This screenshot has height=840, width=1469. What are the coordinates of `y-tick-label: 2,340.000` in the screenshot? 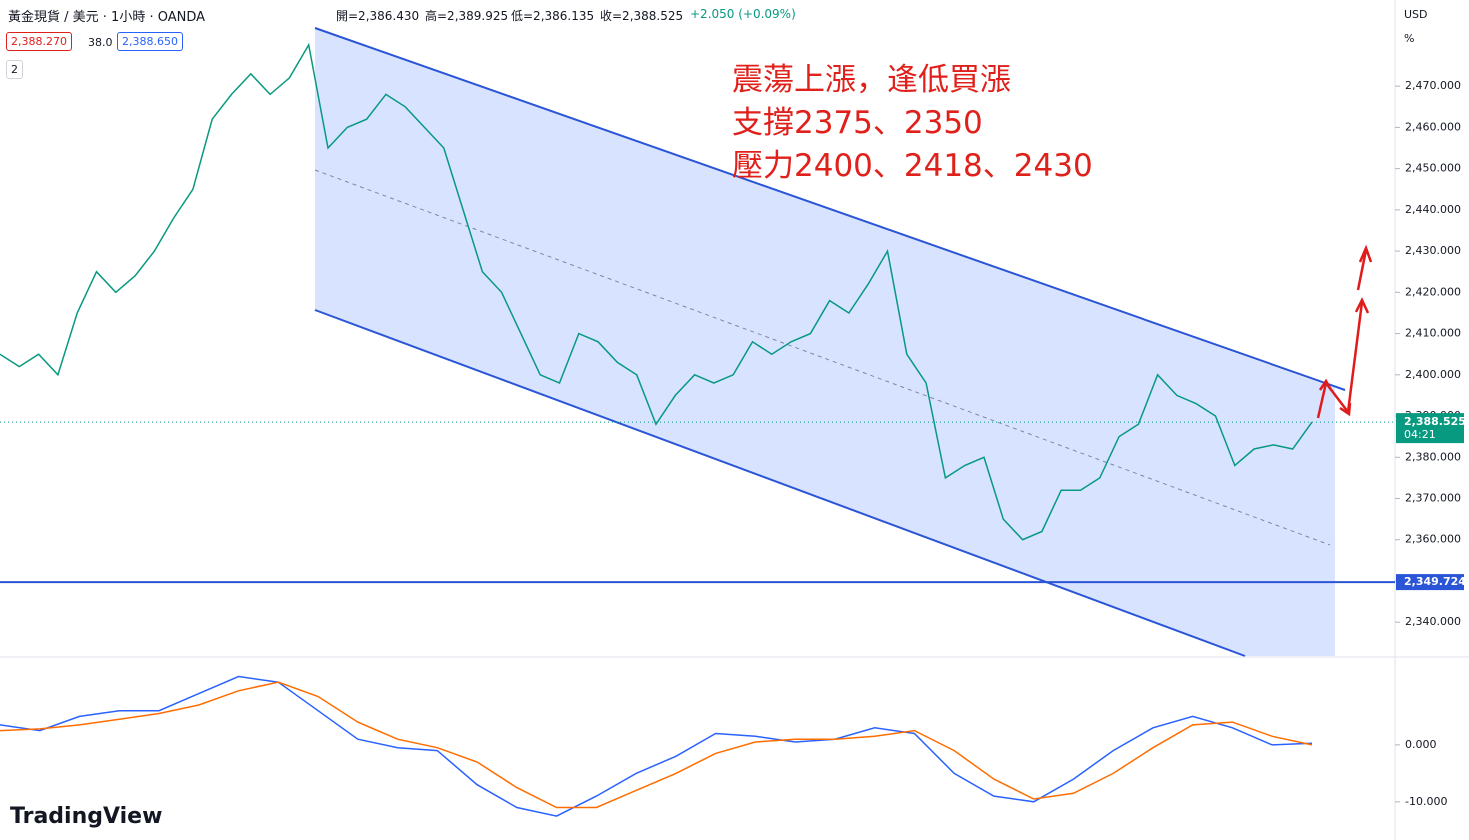 It's located at (1433, 621).